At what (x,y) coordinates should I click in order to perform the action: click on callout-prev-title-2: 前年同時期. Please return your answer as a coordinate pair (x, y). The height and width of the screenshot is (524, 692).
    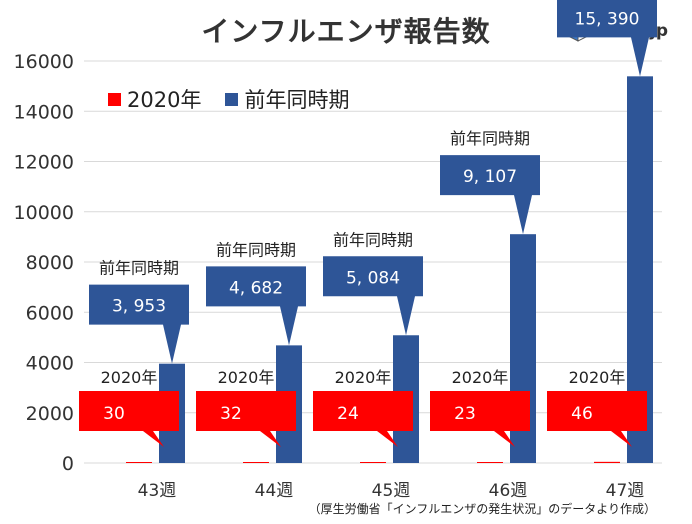
    Looking at the image, I should click on (256, 249).